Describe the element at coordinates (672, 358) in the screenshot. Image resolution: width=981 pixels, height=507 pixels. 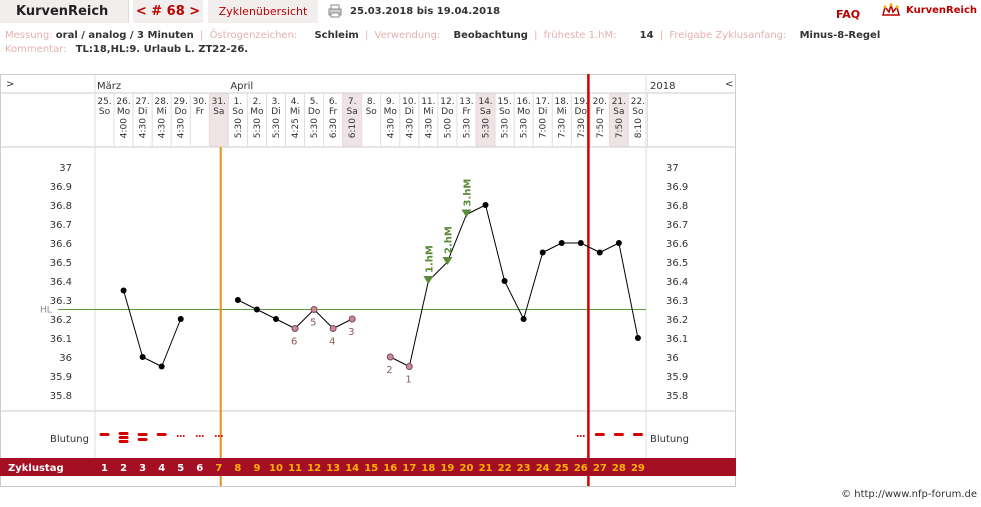
I see `y-tick-right: 36` at that location.